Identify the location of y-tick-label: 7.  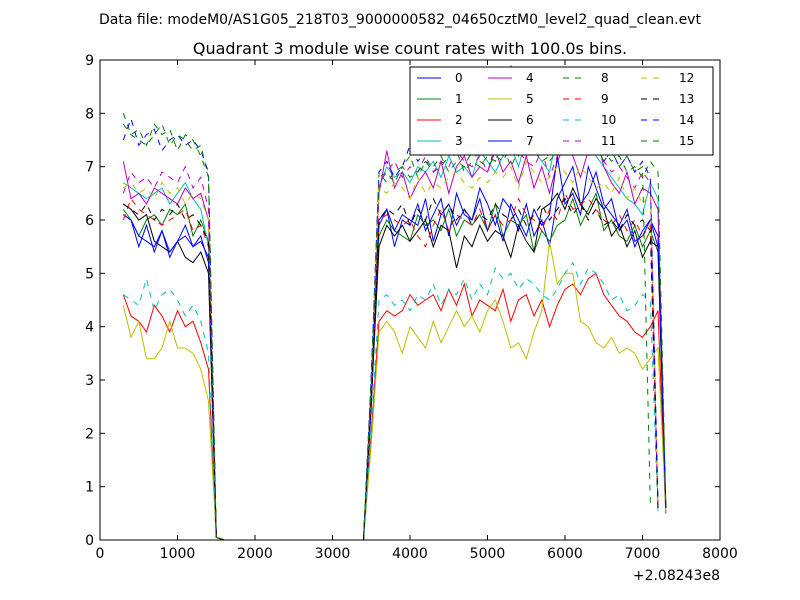
(89, 168).